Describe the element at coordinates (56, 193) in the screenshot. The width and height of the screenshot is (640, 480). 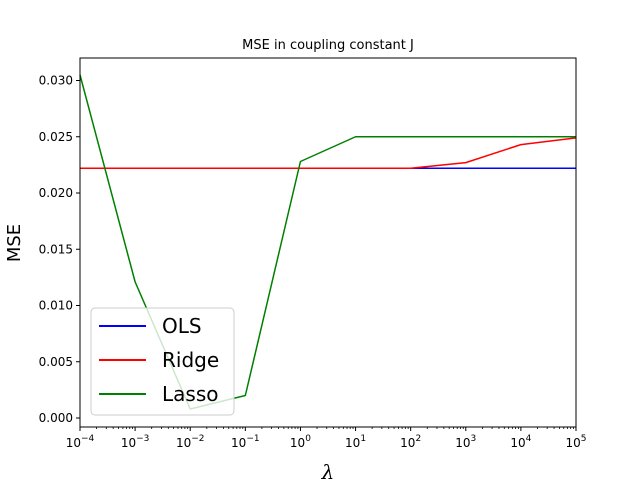
I see `y-tick-label: 0.020` at that location.